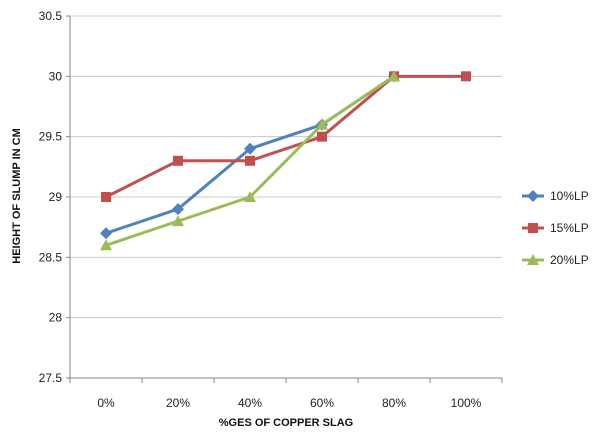 The width and height of the screenshot is (594, 438). I want to click on x-tick-label: 20%, so click(178, 403).